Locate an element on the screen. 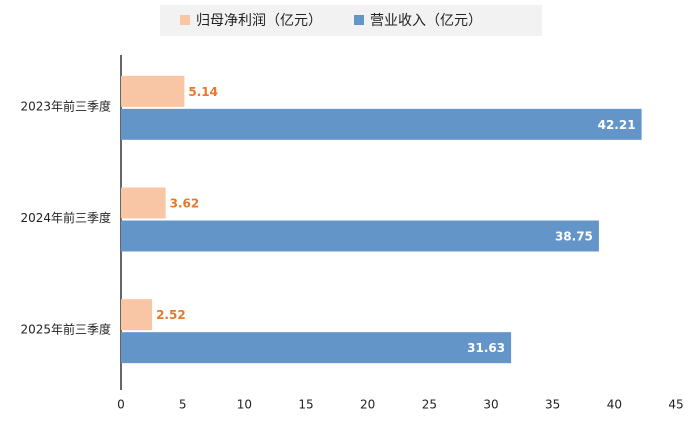 Image resolution: width=700 pixels, height=424 pixels. value-label: 38.75 is located at coordinates (574, 237).